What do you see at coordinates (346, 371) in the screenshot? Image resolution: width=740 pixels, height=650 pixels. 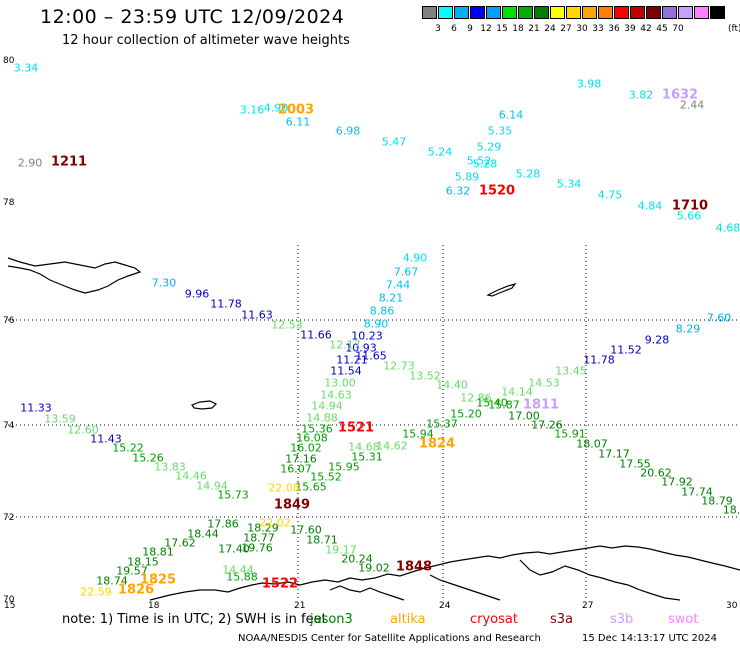 I see `wave-height-value: 11.54` at bounding box center [346, 371].